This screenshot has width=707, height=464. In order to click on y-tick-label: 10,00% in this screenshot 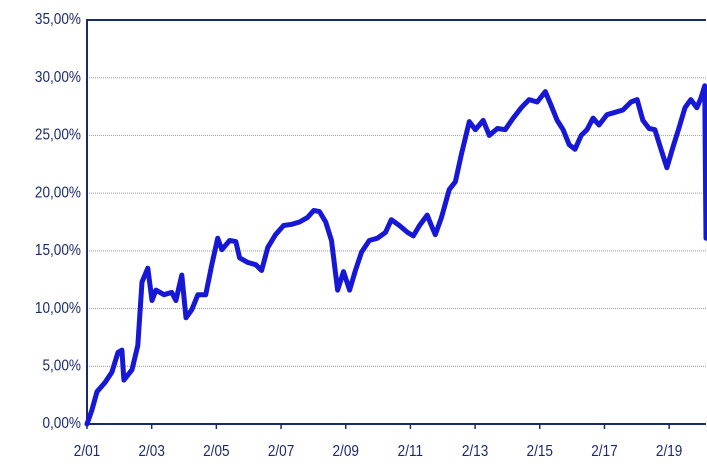, I will do `click(58, 308)`.